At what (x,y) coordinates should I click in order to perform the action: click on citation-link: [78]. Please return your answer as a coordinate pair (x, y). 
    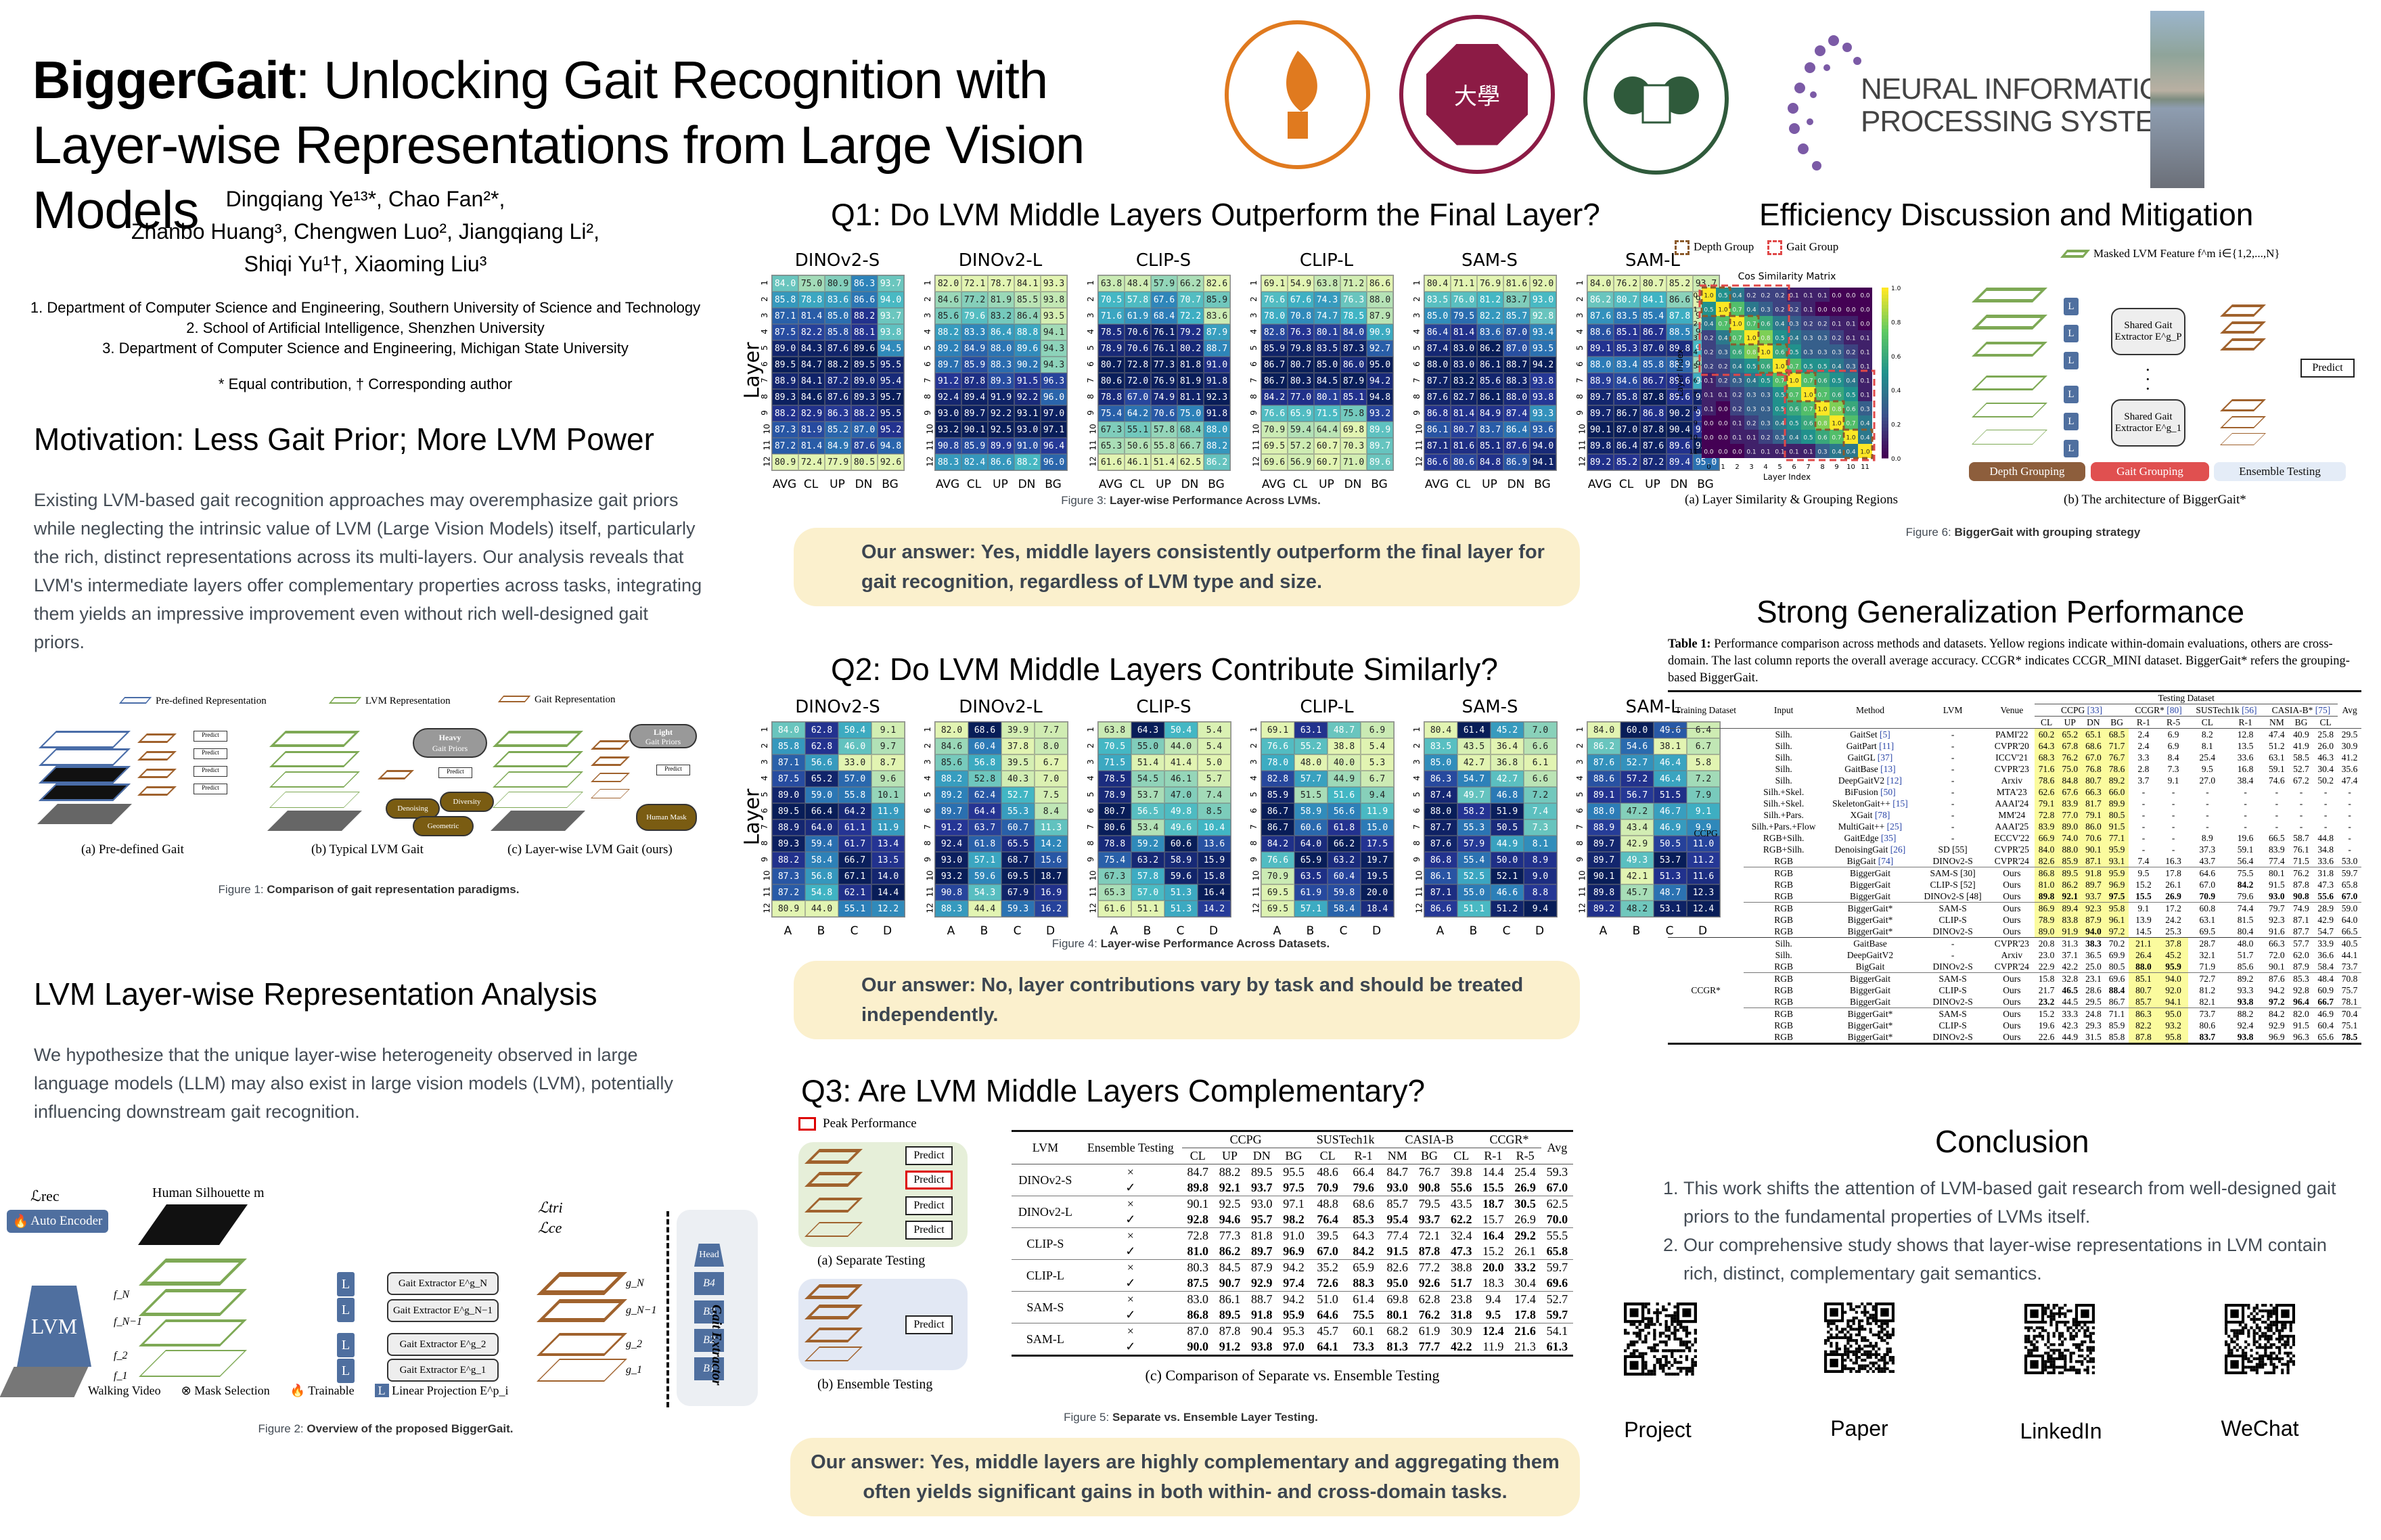
    Looking at the image, I should click on (1882, 815).